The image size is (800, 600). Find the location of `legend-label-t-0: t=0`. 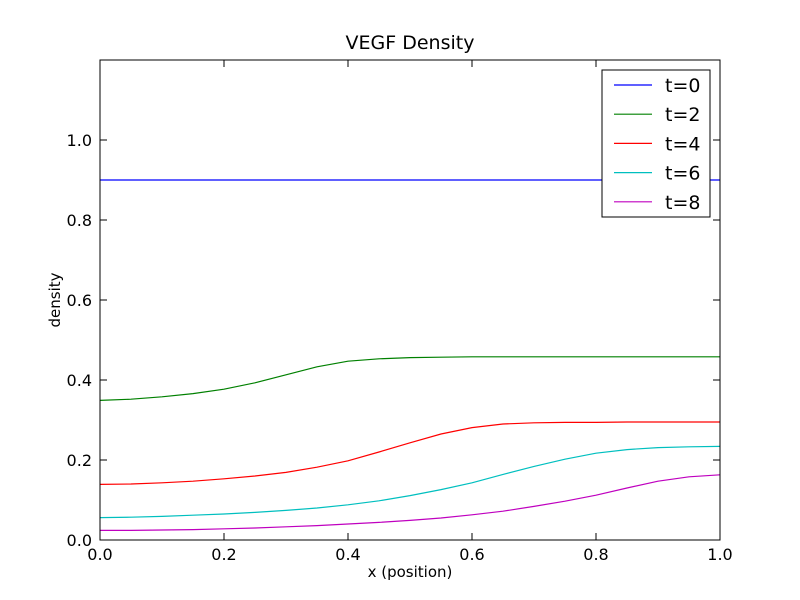

legend-label-t-0: t=0 is located at coordinates (682, 86).